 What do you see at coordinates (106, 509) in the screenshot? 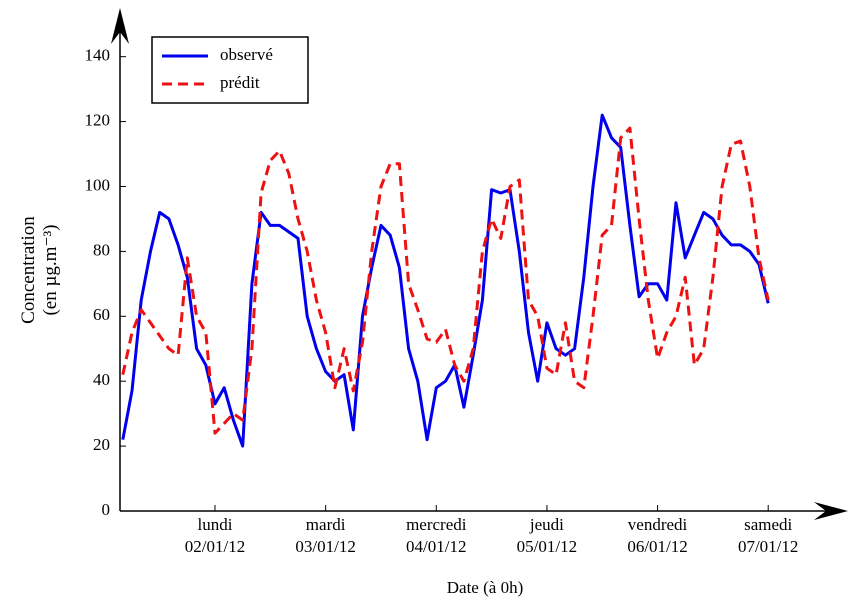
I see `y-tick-label: 0` at bounding box center [106, 509].